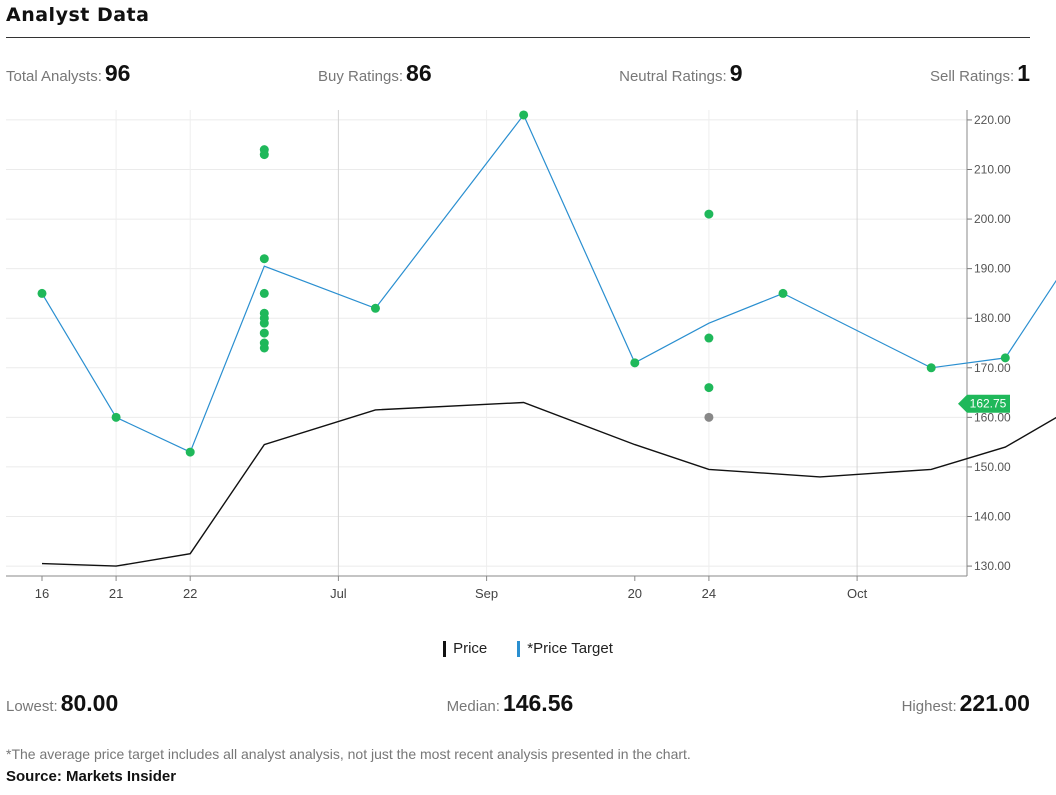 Image resolution: width=1056 pixels, height=795 pixels. I want to click on stat-label: Lowest:, so click(32, 706).